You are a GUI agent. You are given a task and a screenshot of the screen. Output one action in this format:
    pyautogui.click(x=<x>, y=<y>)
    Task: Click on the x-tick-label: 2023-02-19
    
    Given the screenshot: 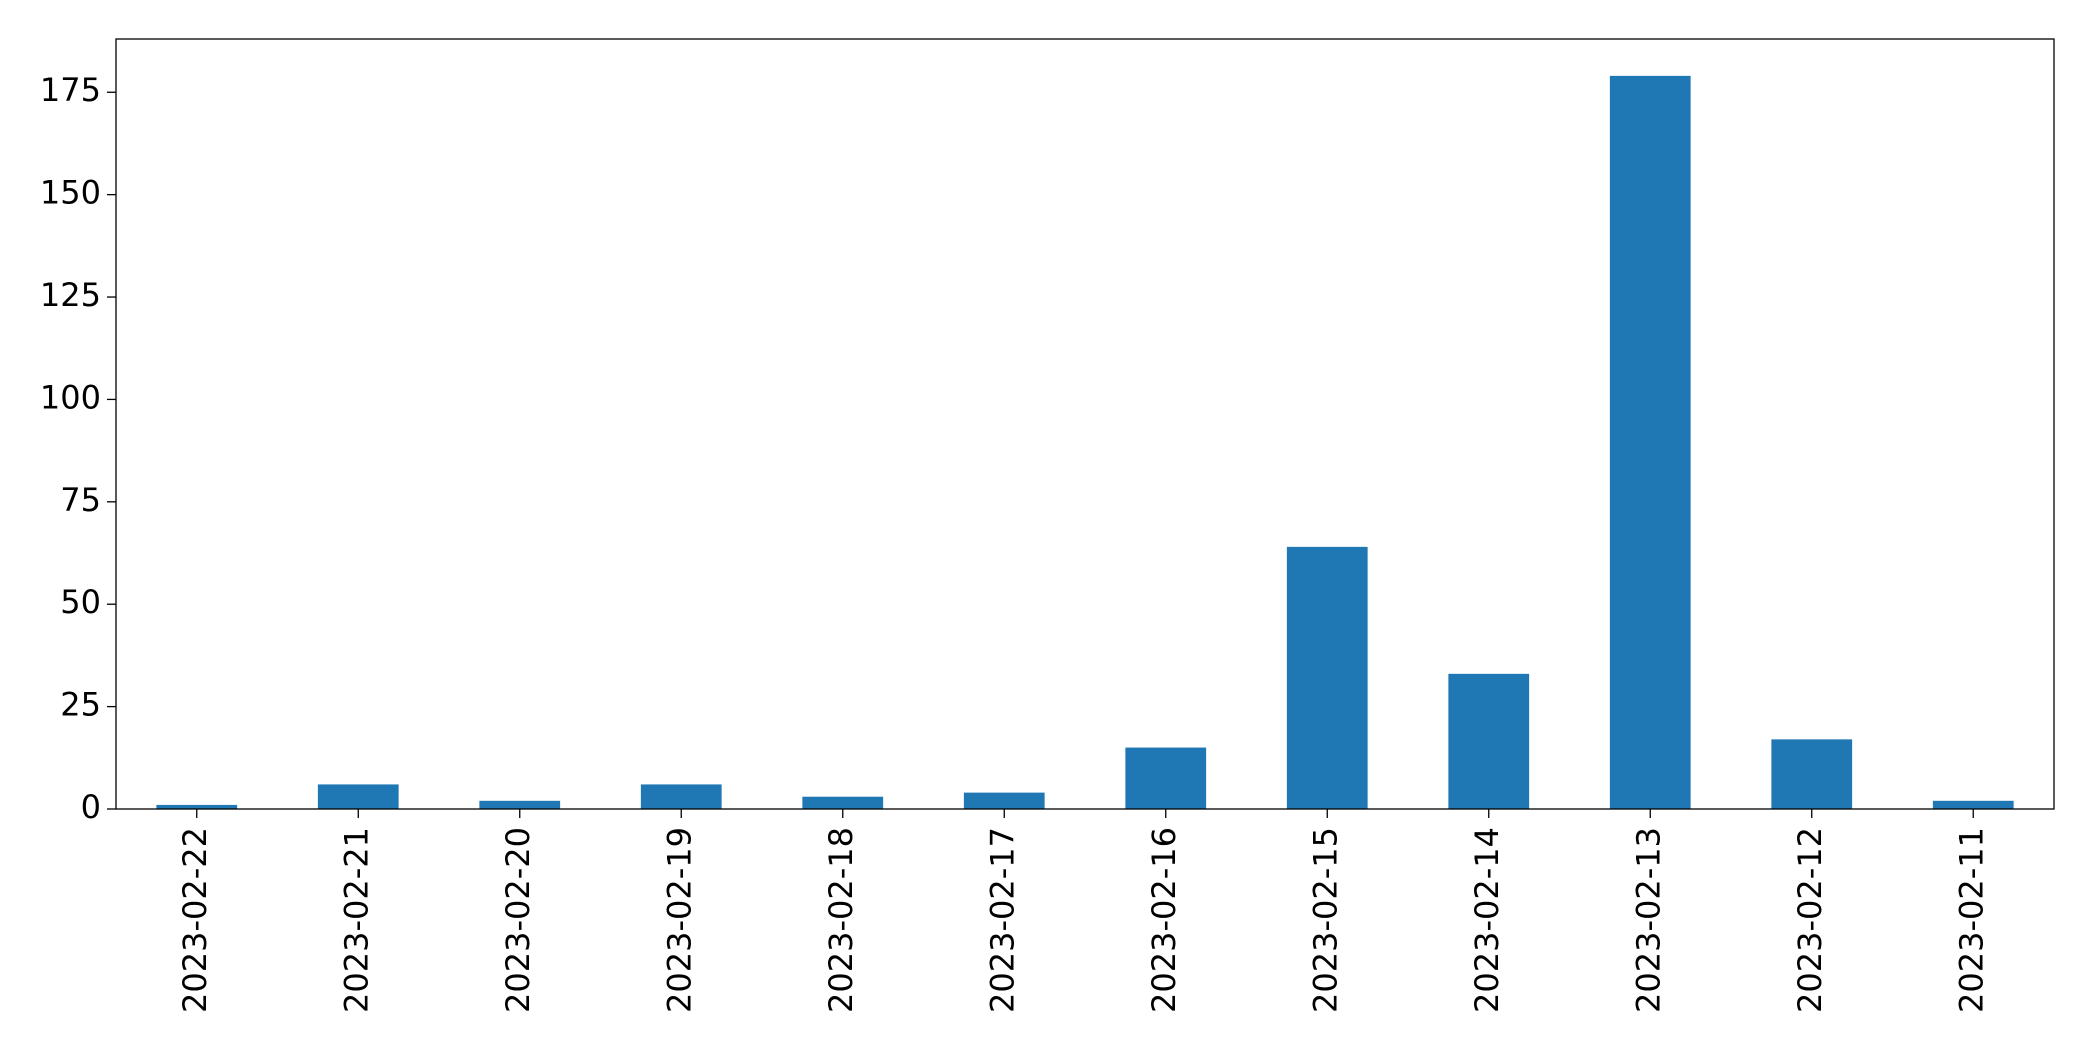 What is the action you would take?
    pyautogui.click(x=679, y=920)
    